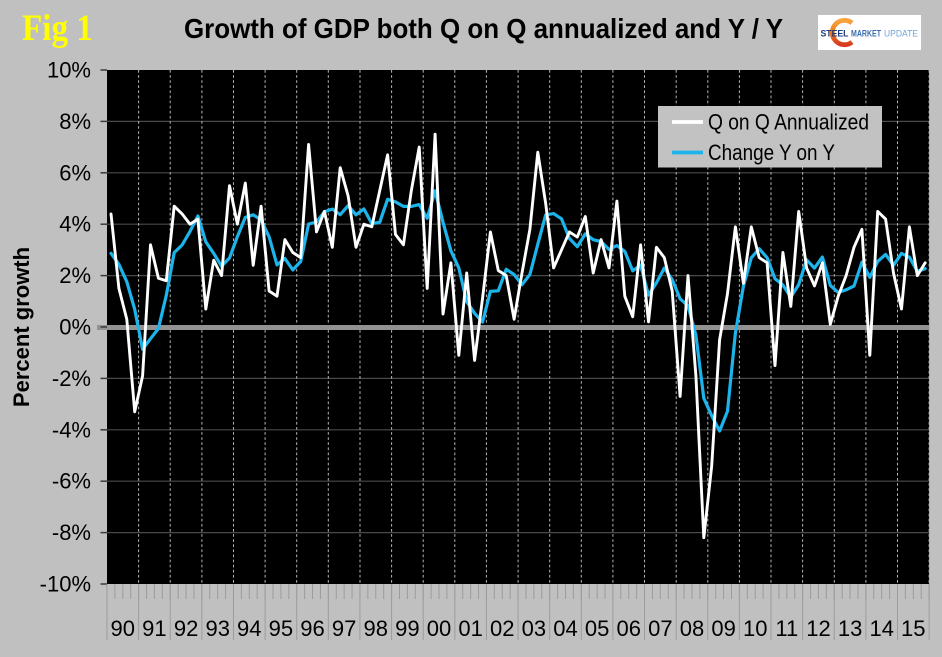 The width and height of the screenshot is (942, 657). Describe the element at coordinates (901, 33) in the screenshot. I see `svg-text: UPDATE` at that location.